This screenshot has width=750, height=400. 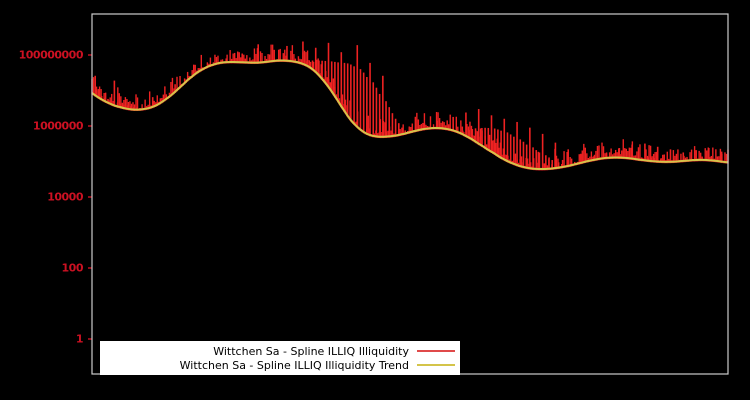 I want to click on legend-swatch-illiquidity-trend, so click(x=436, y=365).